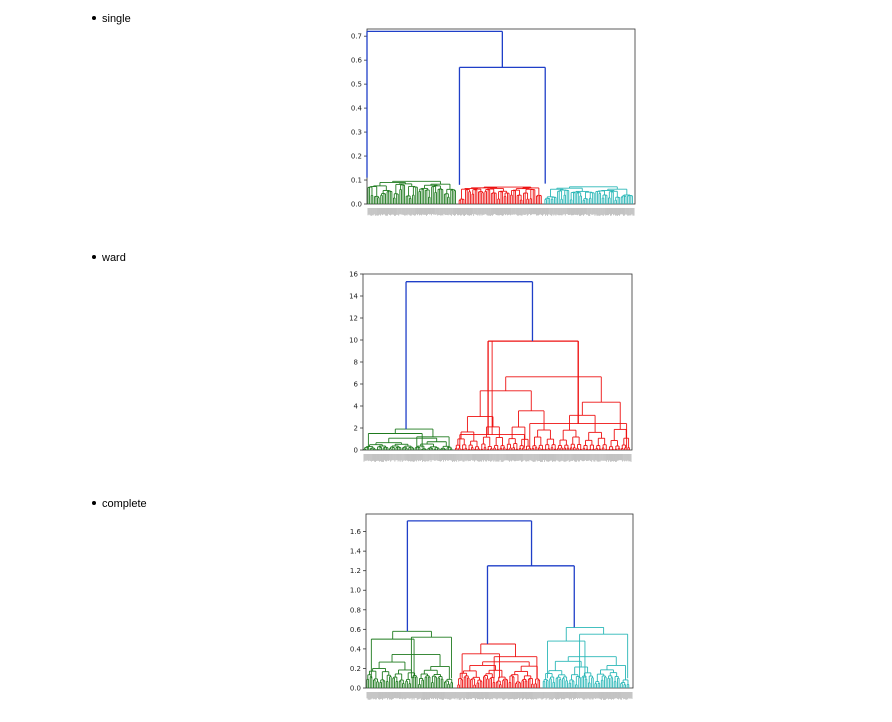 Image resolution: width=892 pixels, height=722 pixels. Describe the element at coordinates (356, 37) in the screenshot. I see `y-tick-label: 0.7` at that location.